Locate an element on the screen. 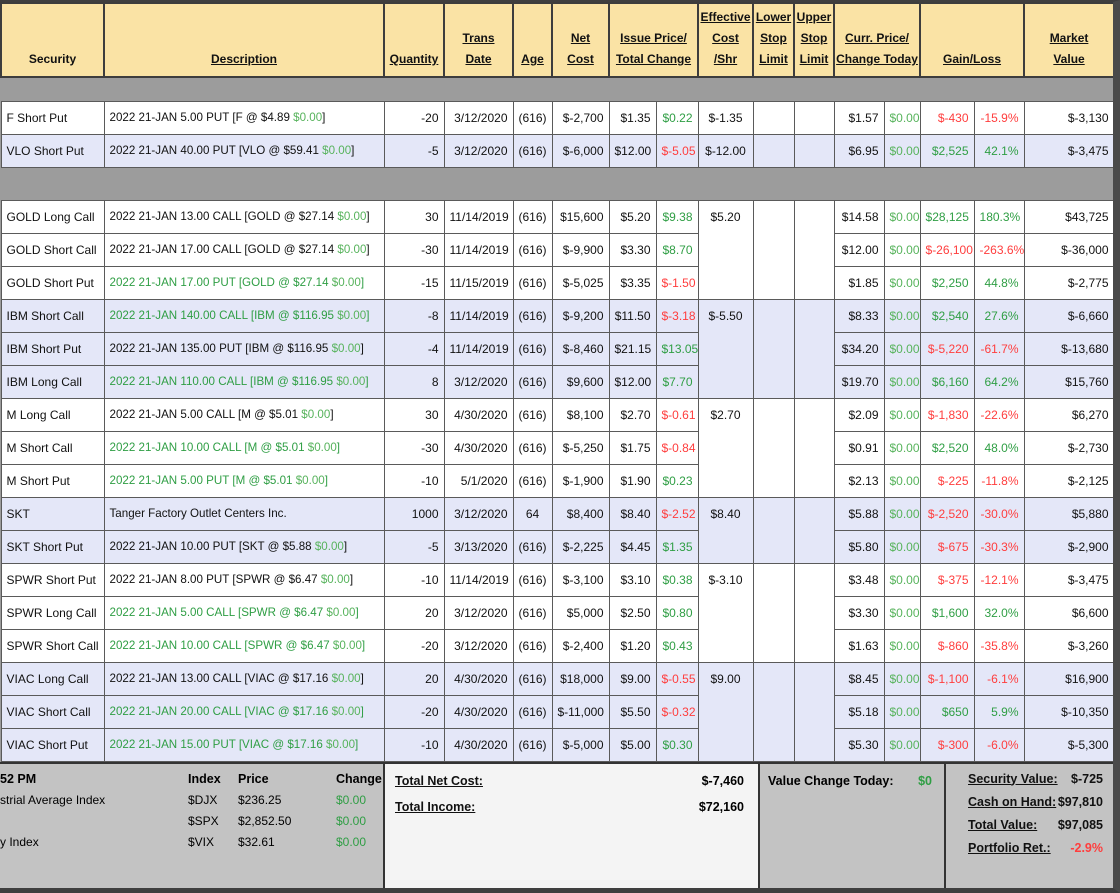 Image resolution: width=1120 pixels, height=893 pixels. cell-gain-loss: $-26,100 is located at coordinates (947, 249).